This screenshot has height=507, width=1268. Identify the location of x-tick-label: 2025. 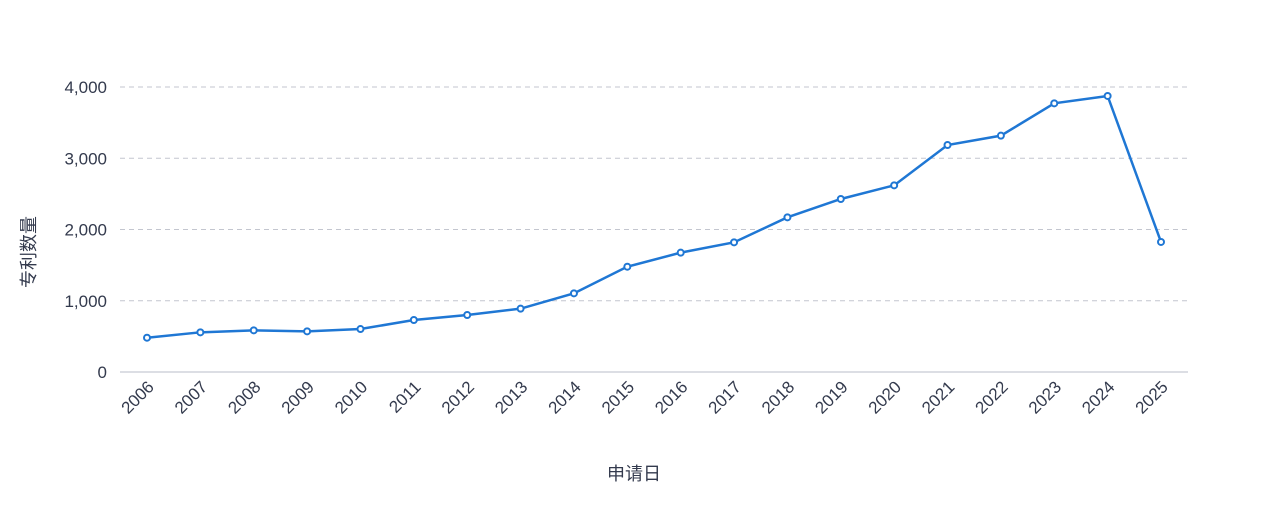
(1152, 397).